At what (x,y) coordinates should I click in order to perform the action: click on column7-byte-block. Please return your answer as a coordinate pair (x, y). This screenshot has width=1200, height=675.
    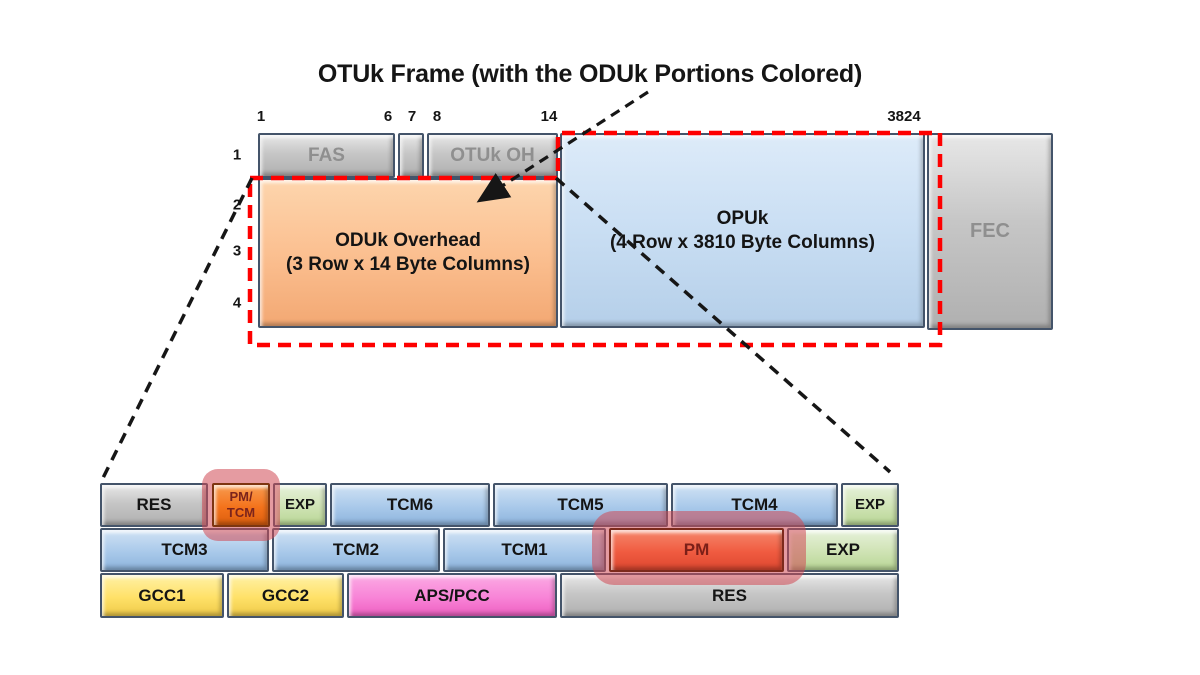
    Looking at the image, I should click on (411, 155).